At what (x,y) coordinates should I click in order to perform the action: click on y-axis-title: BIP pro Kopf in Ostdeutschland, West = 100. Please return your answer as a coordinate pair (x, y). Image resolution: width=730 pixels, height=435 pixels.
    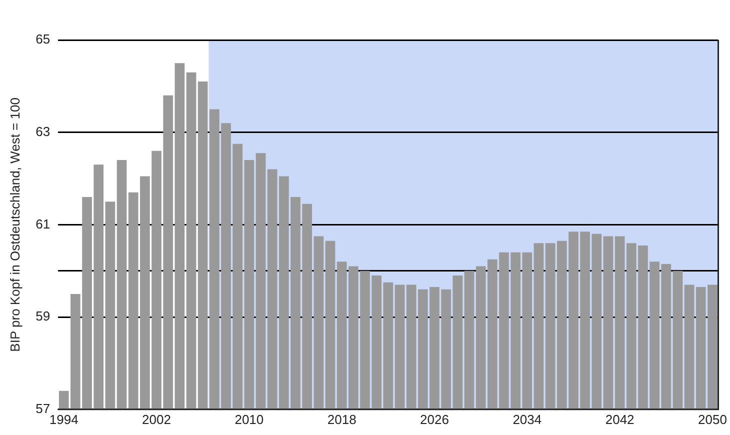
    Looking at the image, I should click on (14, 225).